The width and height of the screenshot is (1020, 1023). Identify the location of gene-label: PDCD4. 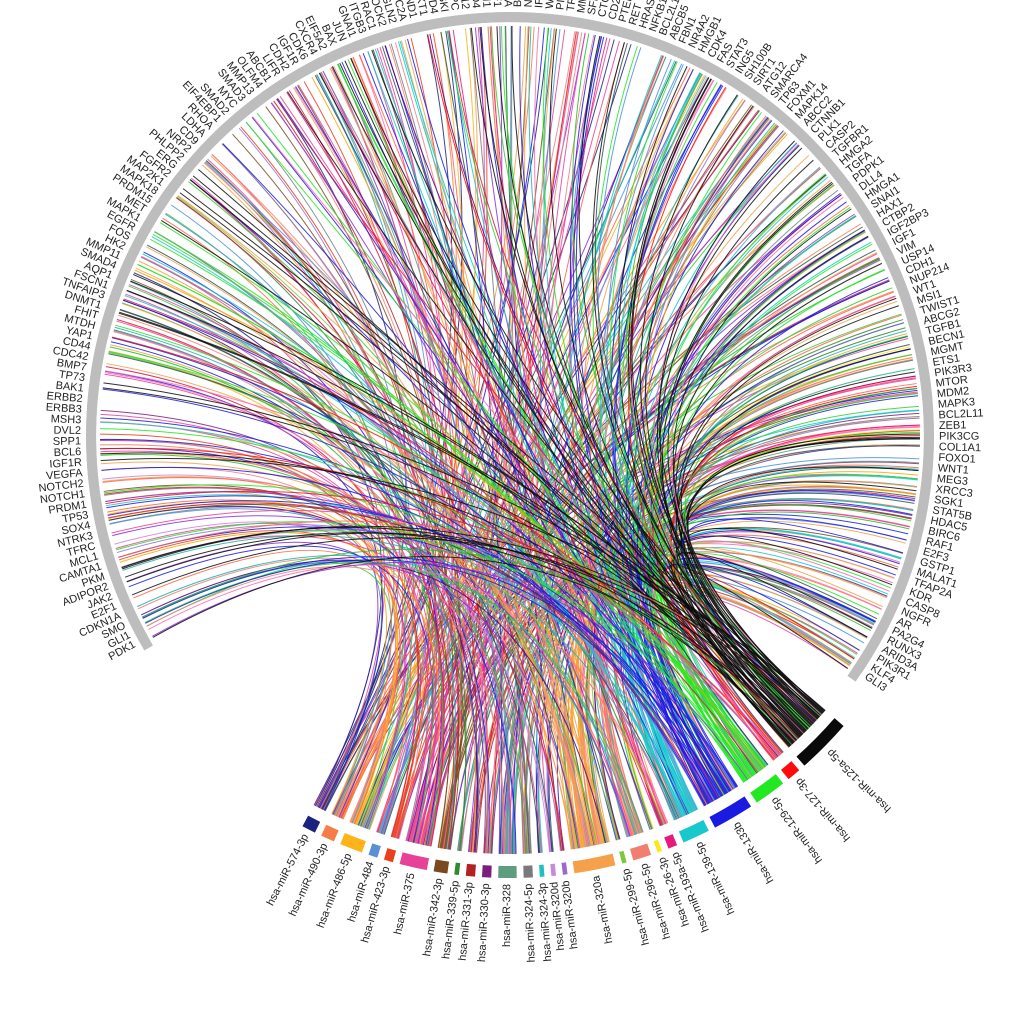
(474, 4).